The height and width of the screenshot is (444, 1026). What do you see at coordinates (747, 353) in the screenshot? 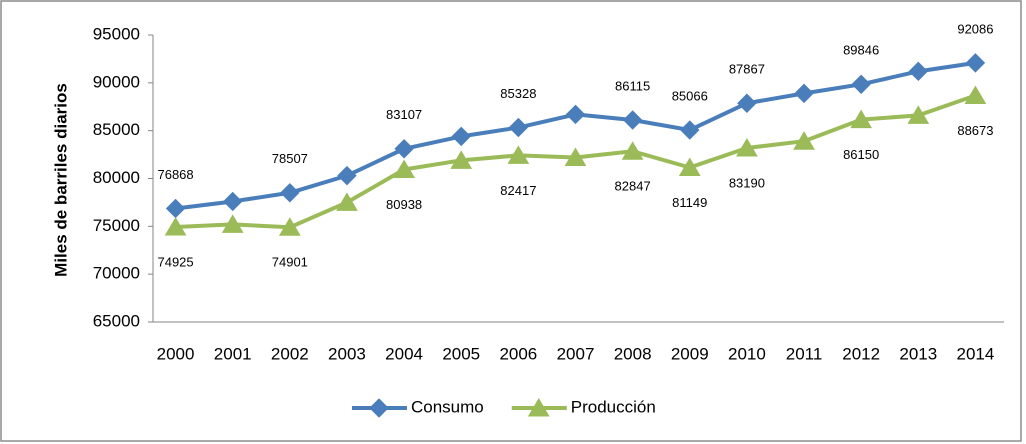
I see `x-tick-label: 2010` at bounding box center [747, 353].